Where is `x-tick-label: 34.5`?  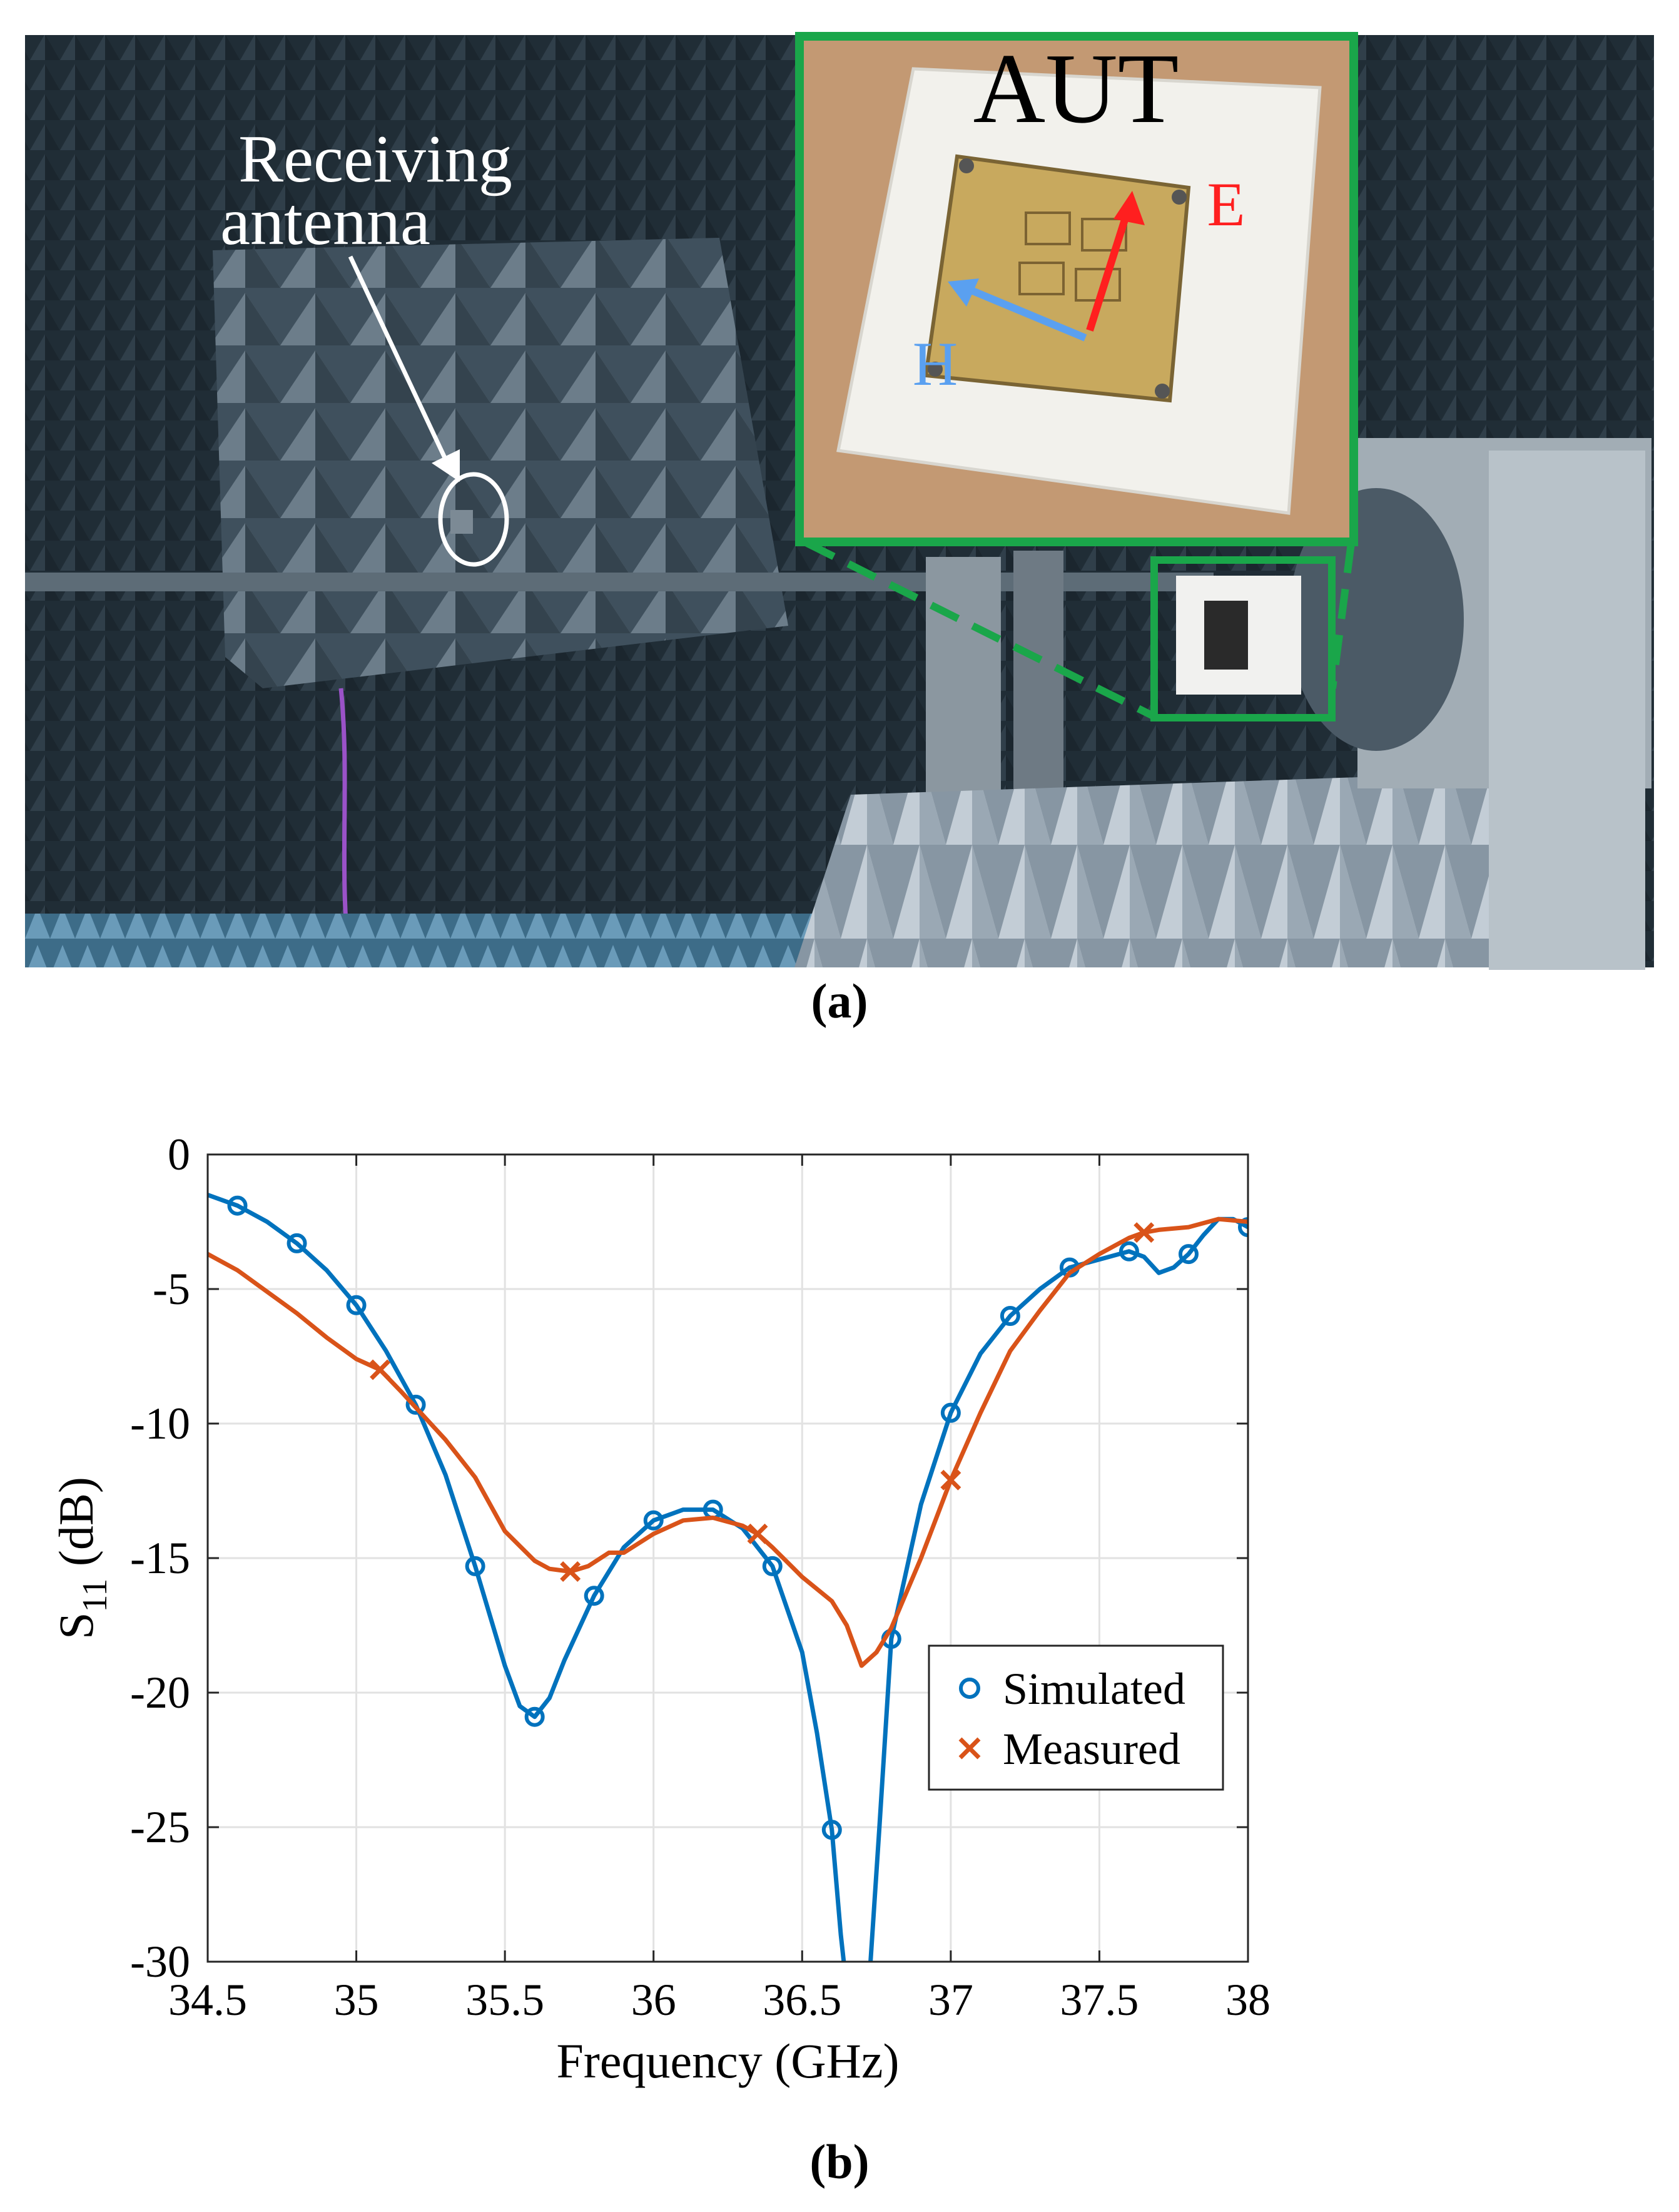
x-tick-label: 34.5 is located at coordinates (207, 2000).